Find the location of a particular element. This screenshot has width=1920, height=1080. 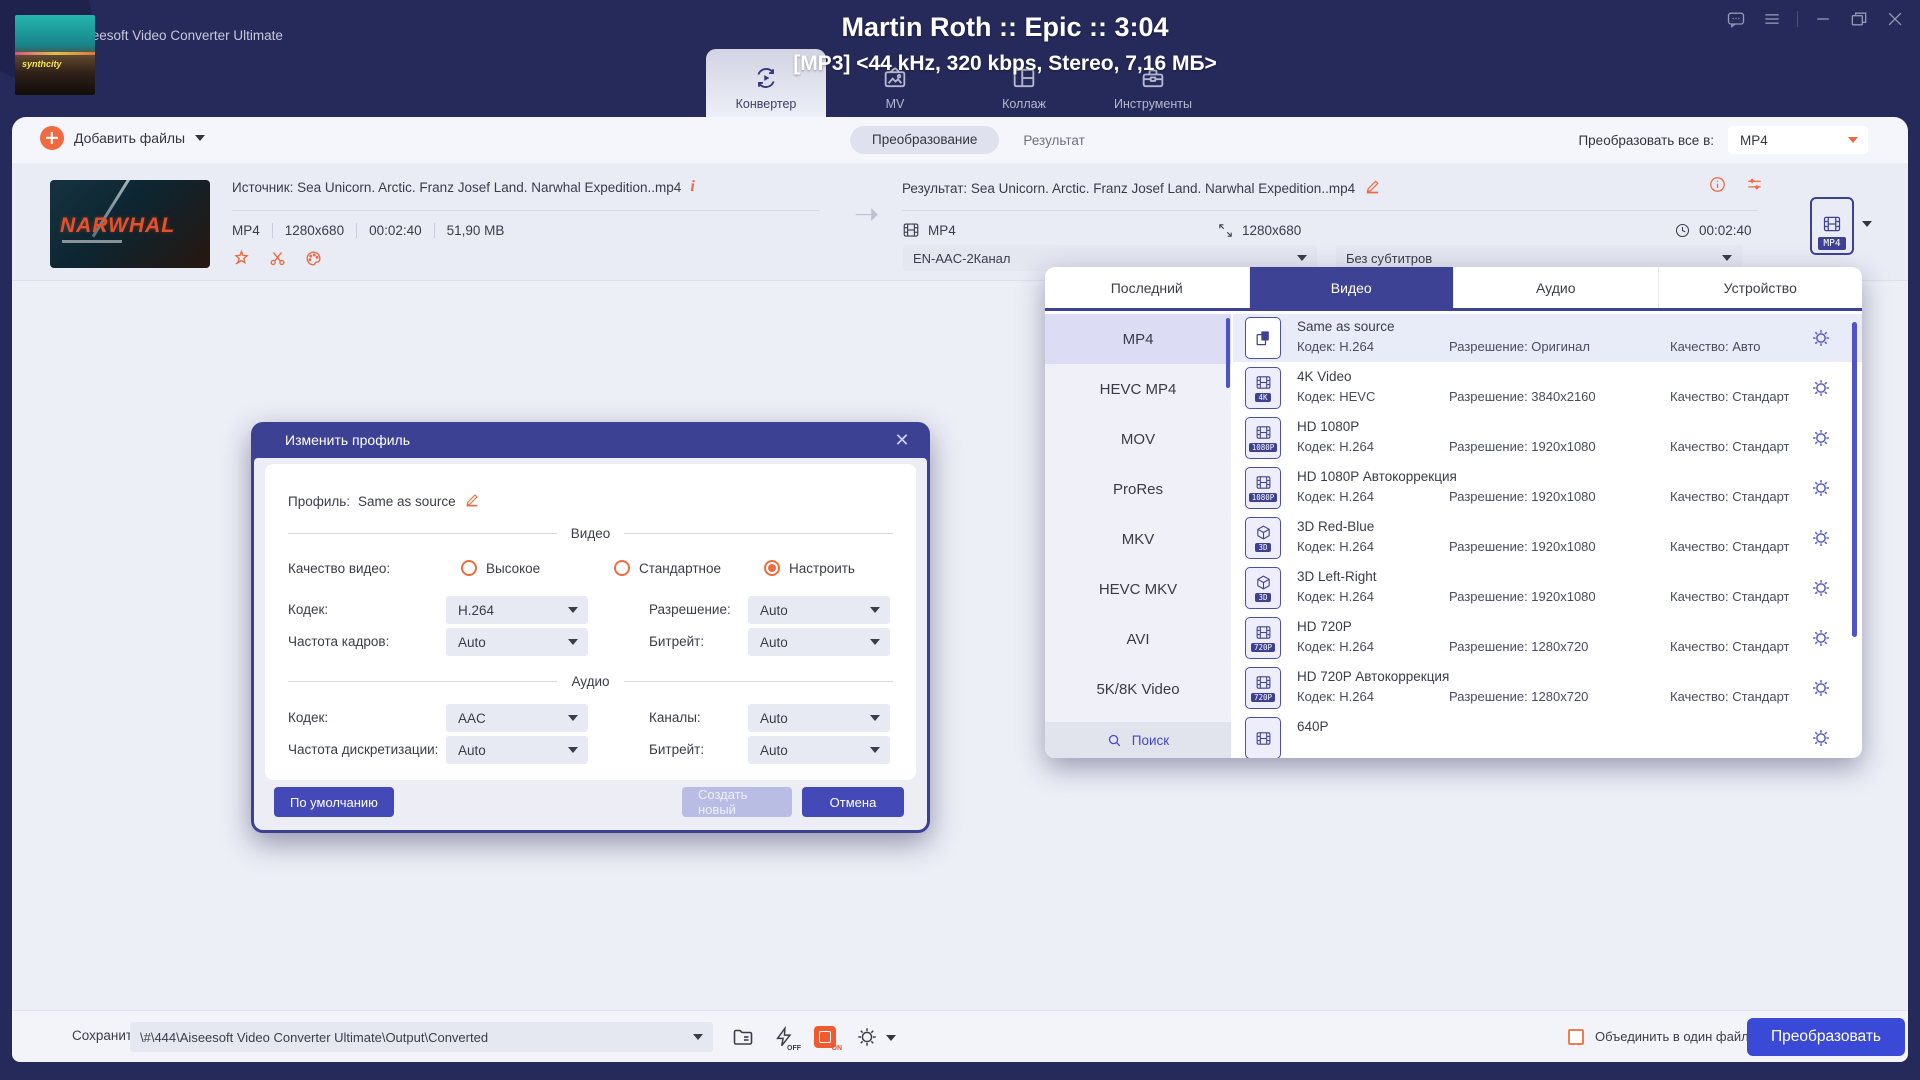

effects-palette-icon is located at coordinates (313, 261).